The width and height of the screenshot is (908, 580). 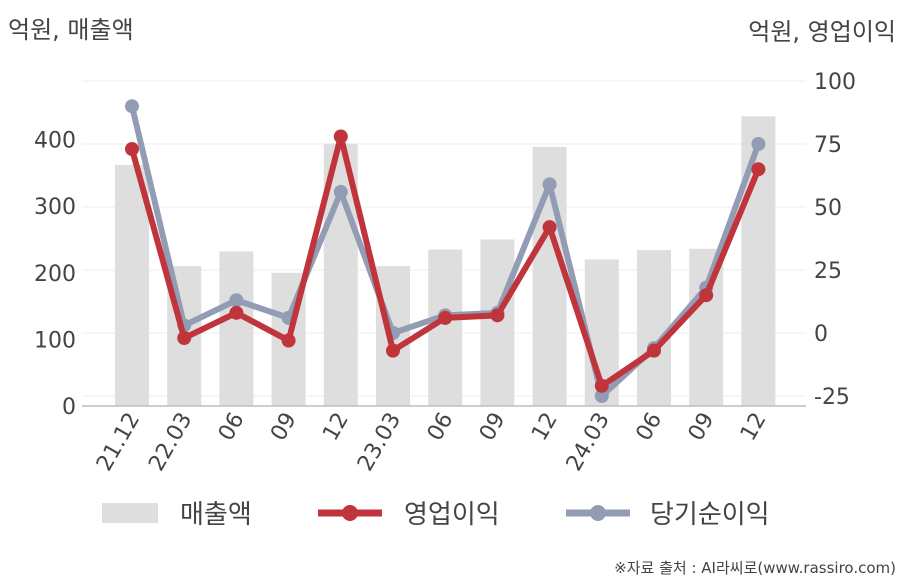 What do you see at coordinates (55, 340) in the screenshot?
I see `left-tick-label: 100` at bounding box center [55, 340].